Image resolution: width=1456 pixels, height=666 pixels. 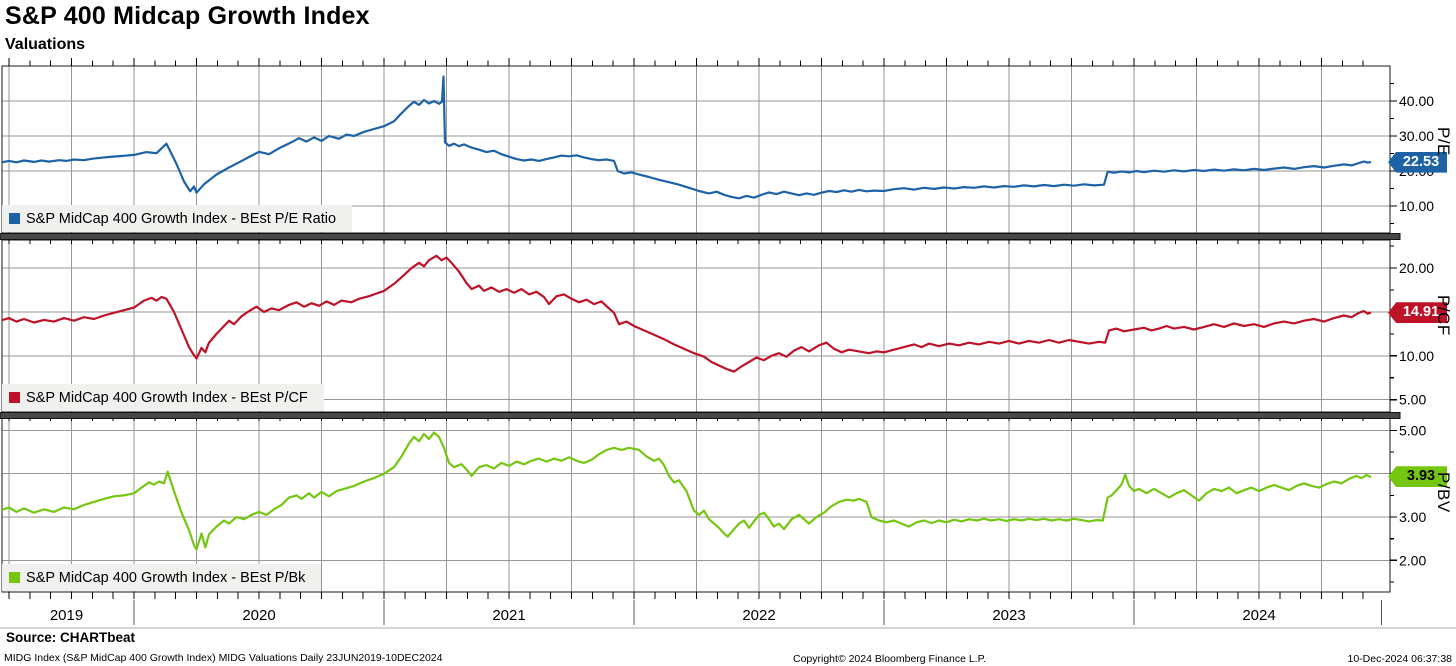 I want to click on page-subtitle: Valuations, so click(x=45, y=44).